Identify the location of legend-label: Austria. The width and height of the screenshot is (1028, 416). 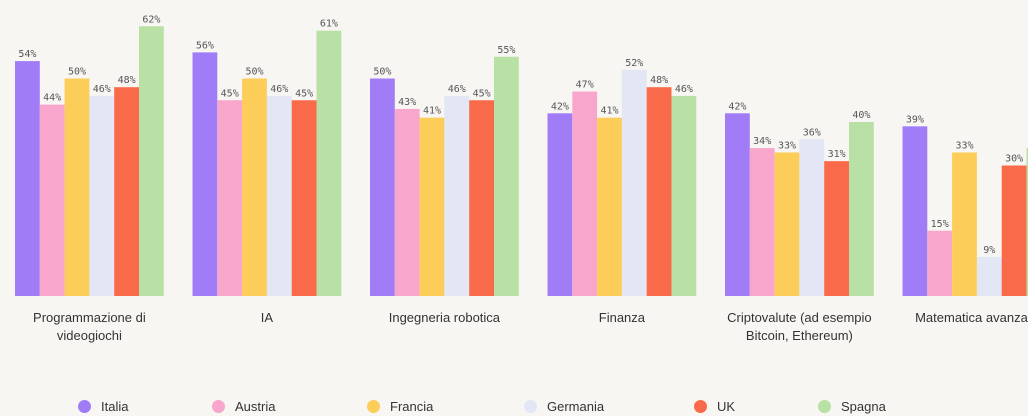
(255, 406).